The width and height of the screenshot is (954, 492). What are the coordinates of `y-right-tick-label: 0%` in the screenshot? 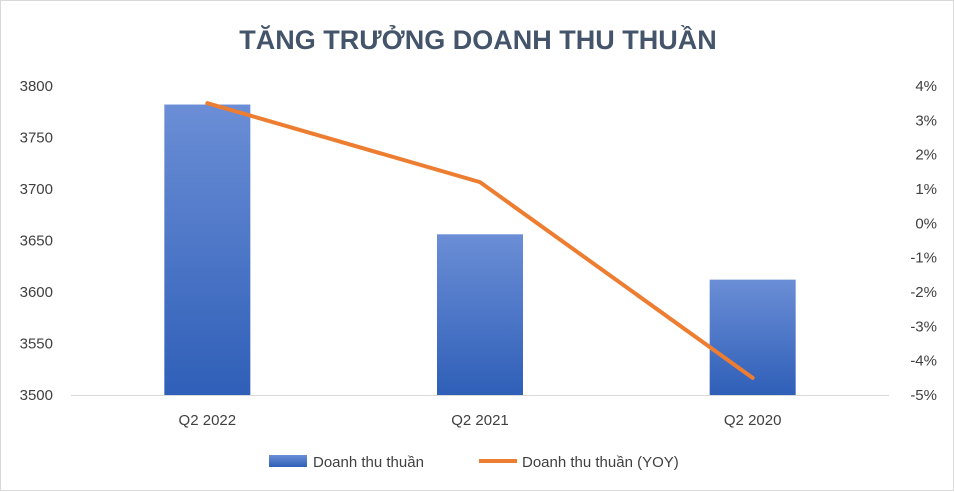 It's located at (926, 223).